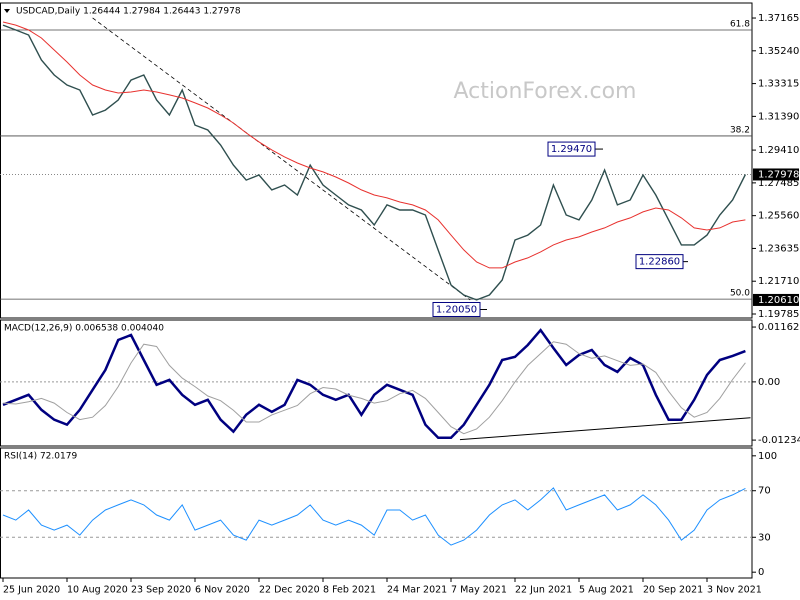  I want to click on x-tick-label: 22 Jun 2021, so click(543, 590).